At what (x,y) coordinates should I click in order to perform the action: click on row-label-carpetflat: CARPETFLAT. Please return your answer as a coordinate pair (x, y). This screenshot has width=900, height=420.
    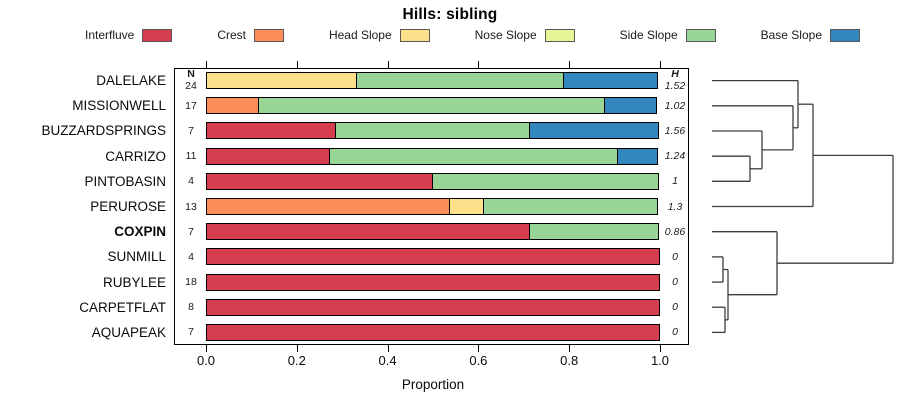
    Looking at the image, I should click on (122, 307).